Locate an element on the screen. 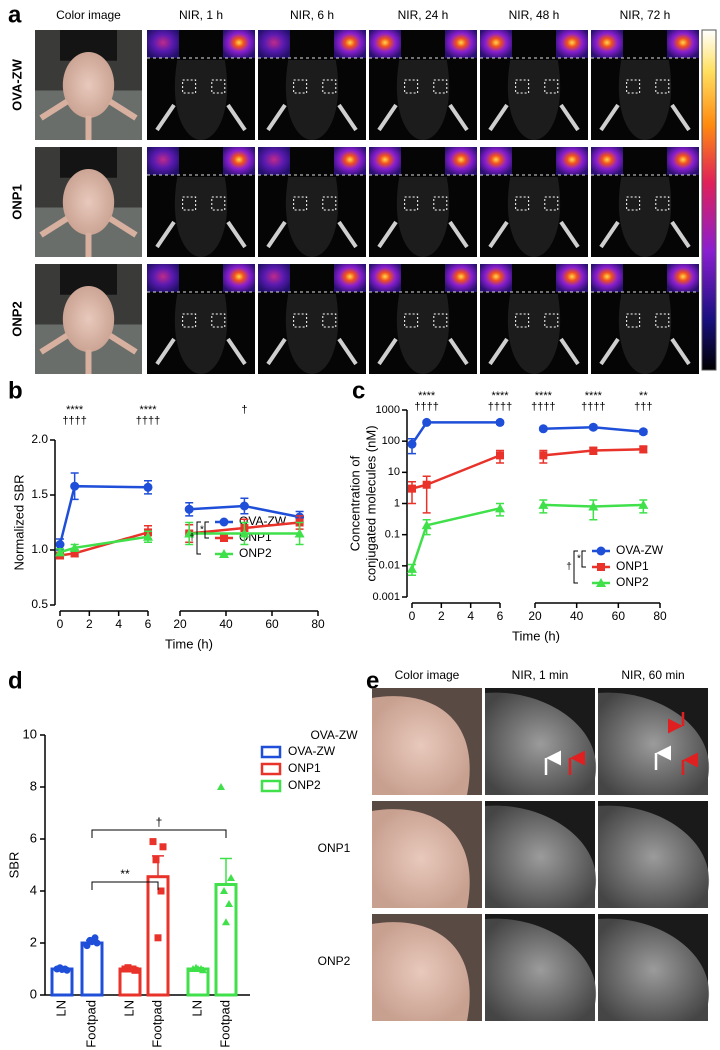 This screenshot has height=1050, width=720. bracket is located at coordinates (125, 885).